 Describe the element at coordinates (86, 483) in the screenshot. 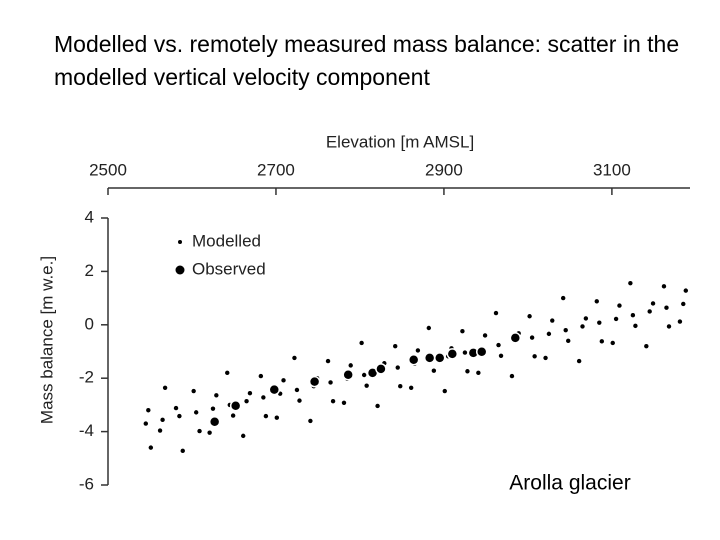

I see `y-tick-label: -6` at that location.